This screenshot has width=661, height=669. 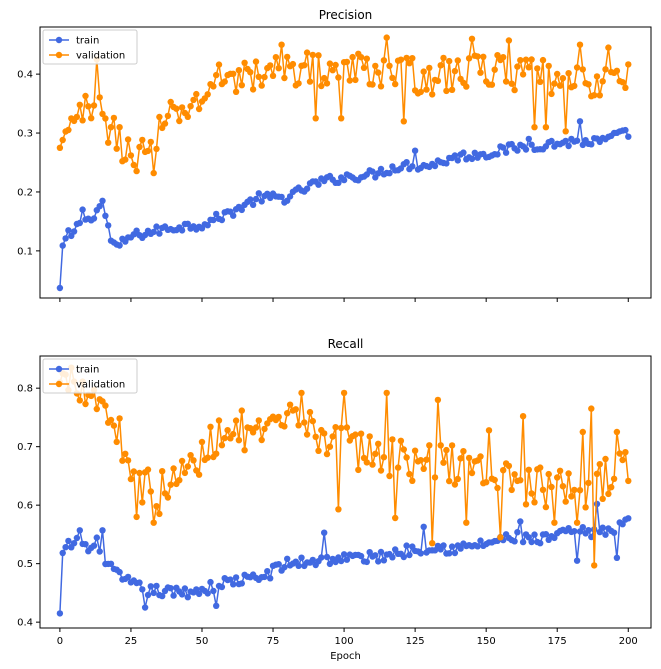 I want to click on x-tick-label: 0, so click(x=60, y=641).